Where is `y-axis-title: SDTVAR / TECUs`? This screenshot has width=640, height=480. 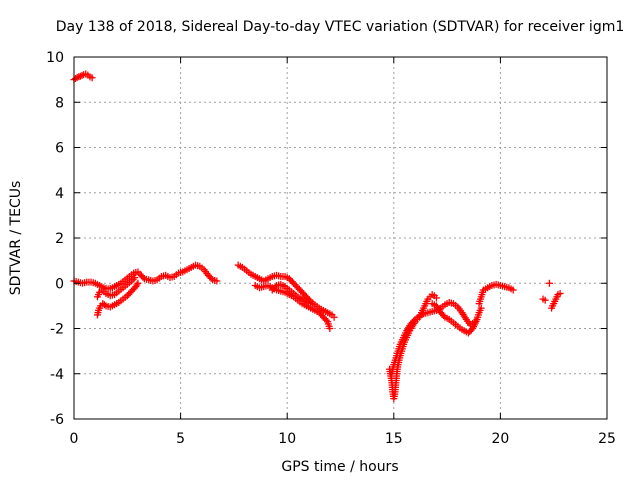 y-axis-title: SDTVAR / TECUs is located at coordinates (16, 238).